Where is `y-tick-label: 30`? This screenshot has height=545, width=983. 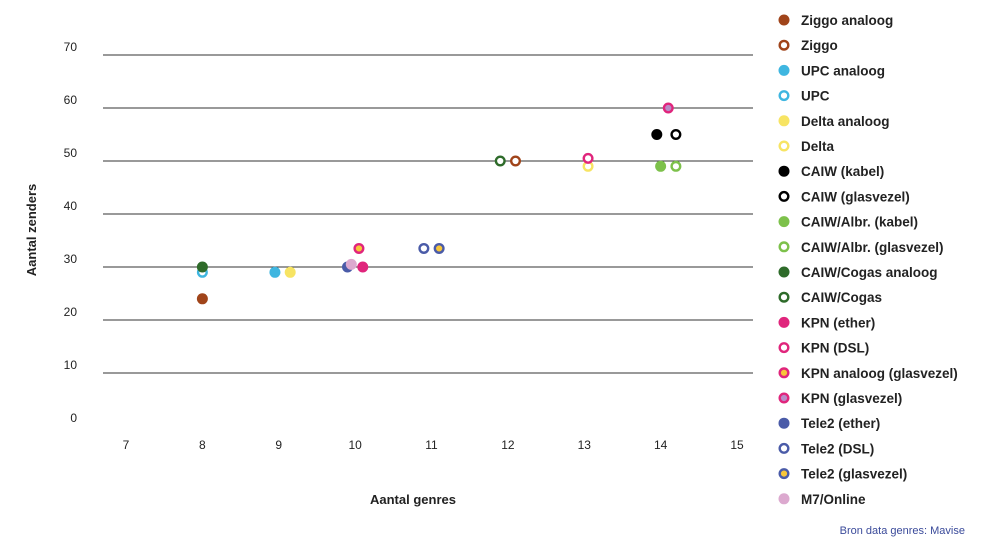
y-tick-label: 30 is located at coordinates (71, 259).